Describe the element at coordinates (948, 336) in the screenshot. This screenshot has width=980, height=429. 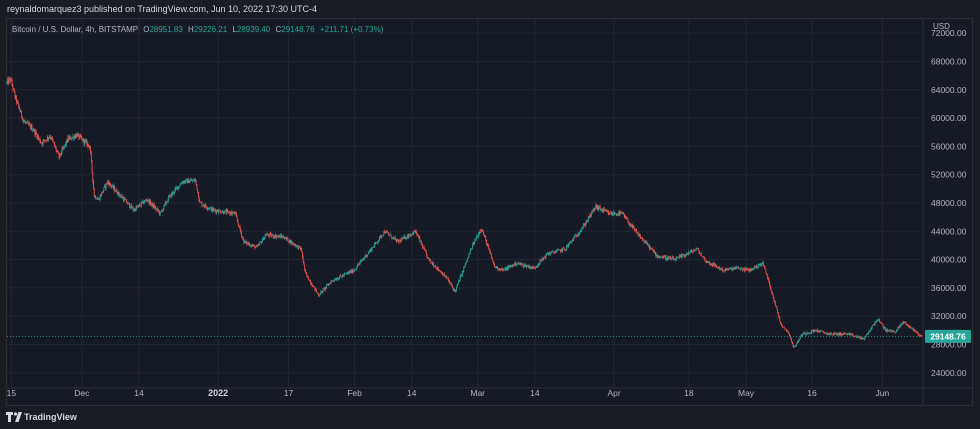
I see `last-price-label: 29148.76` at that location.